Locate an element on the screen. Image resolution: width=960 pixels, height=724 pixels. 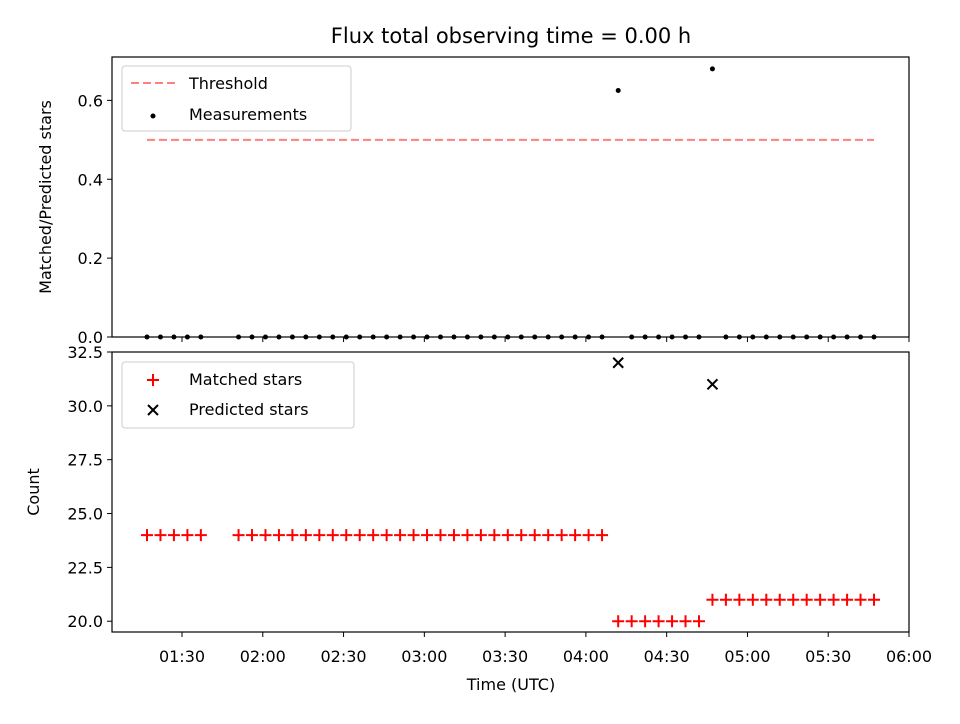
x-tick-label: 01:30 is located at coordinates (182, 656).